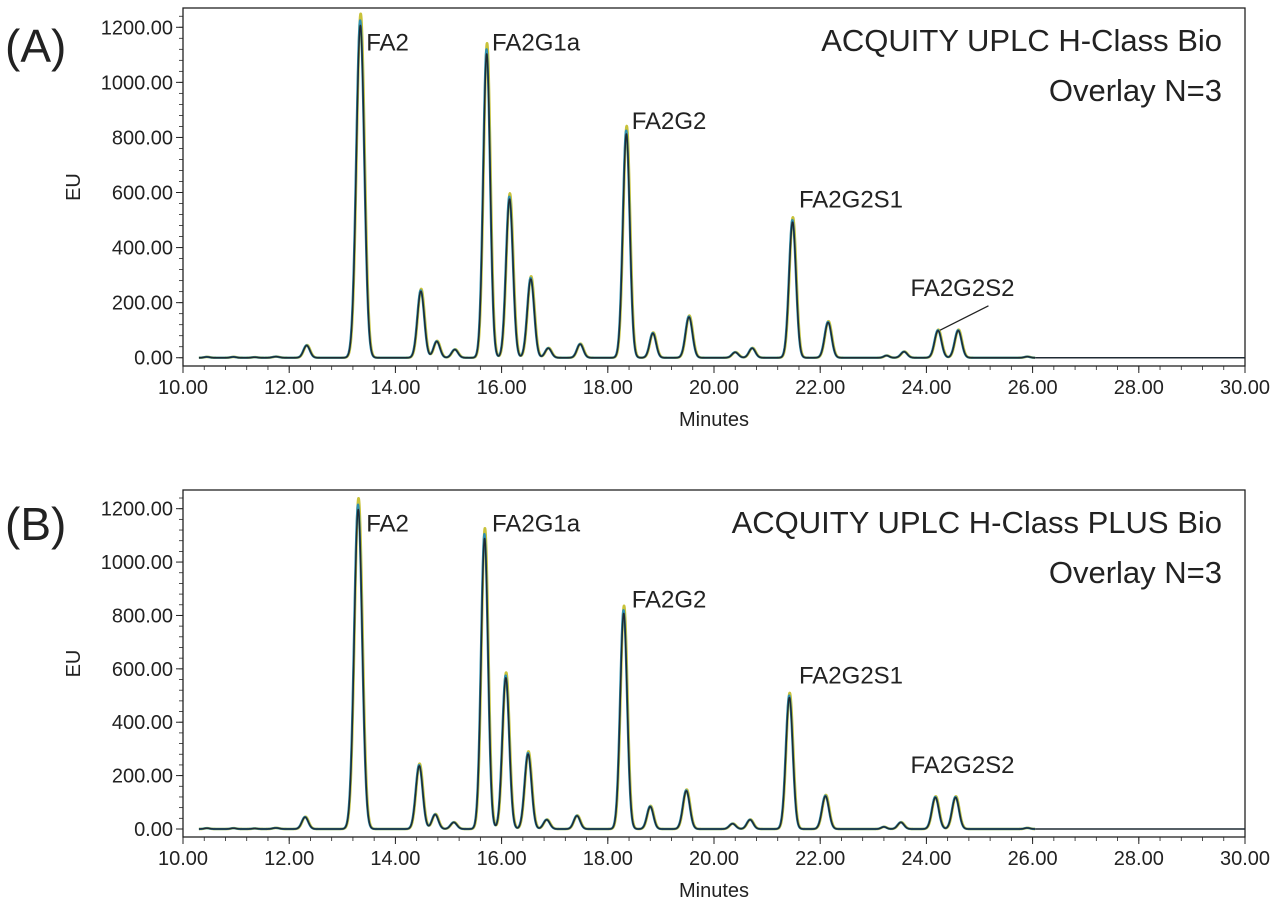 This screenshot has height=914, width=1280. What do you see at coordinates (35, 46) in the screenshot?
I see `panel-label: (A)` at bounding box center [35, 46].